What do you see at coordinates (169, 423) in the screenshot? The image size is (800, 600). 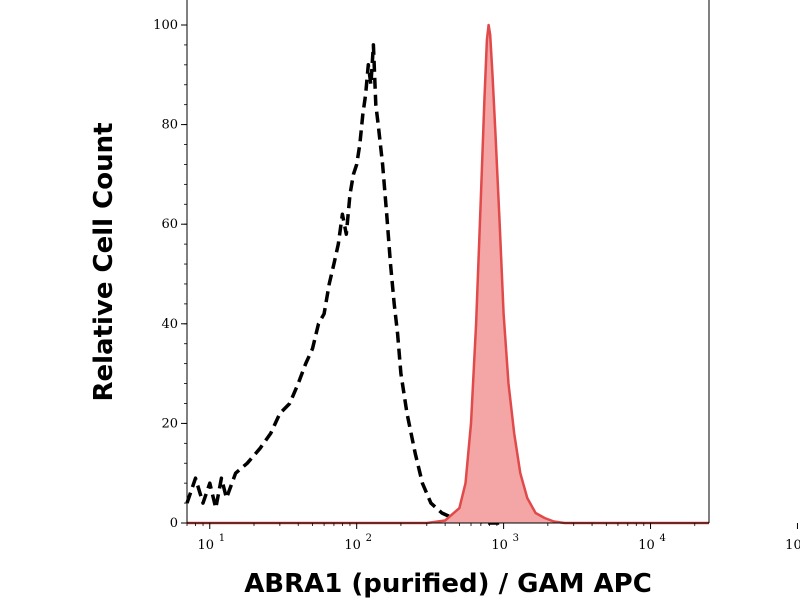 I see `y-tick-label: 20` at bounding box center [169, 423].